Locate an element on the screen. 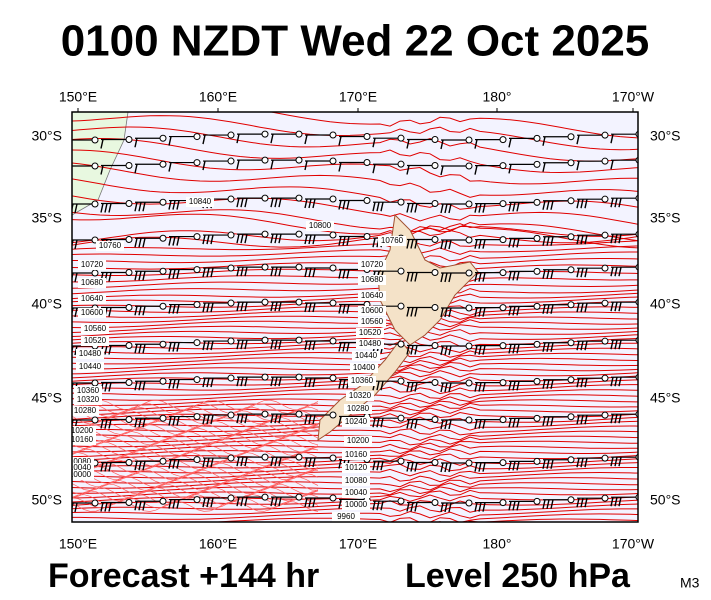 This screenshot has width=711, height=600. contour-line is located at coordinates (355, 436).